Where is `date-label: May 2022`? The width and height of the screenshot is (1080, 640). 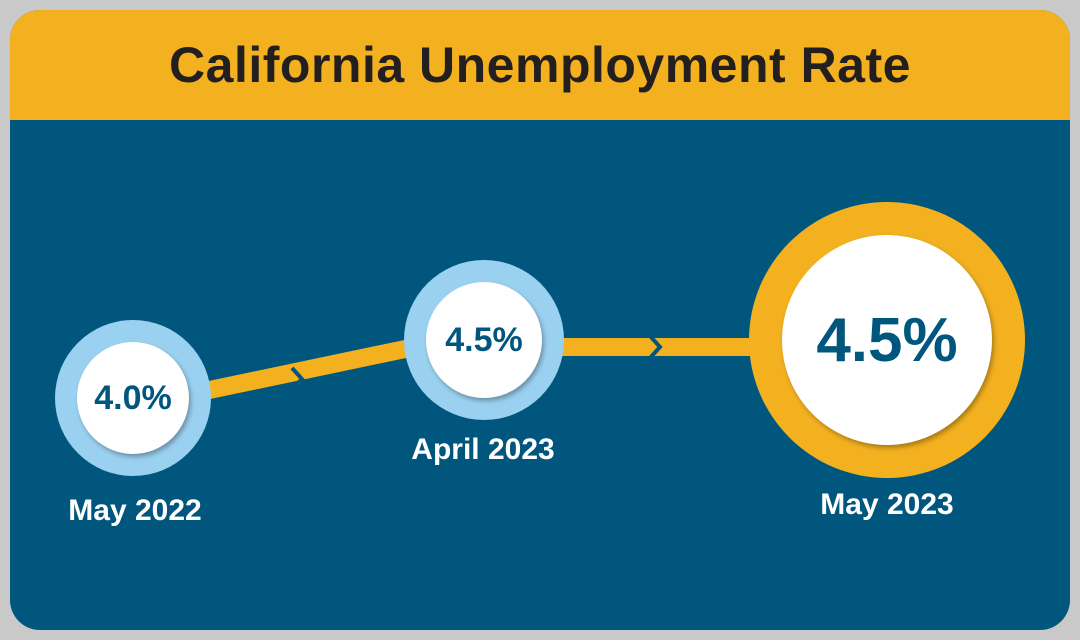 date-label: May 2022 is located at coordinates (135, 510).